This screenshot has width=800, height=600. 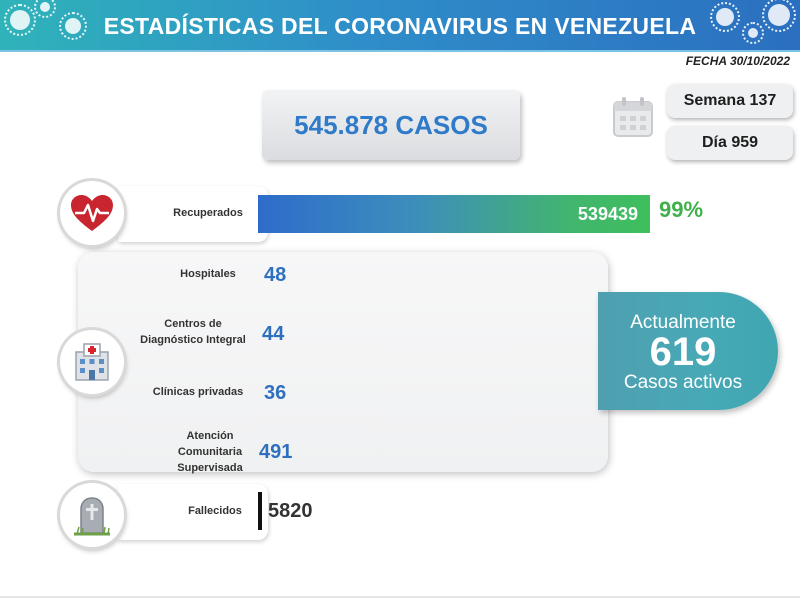 I want to click on community-label-line2: Comunitaria, so click(x=210, y=452).